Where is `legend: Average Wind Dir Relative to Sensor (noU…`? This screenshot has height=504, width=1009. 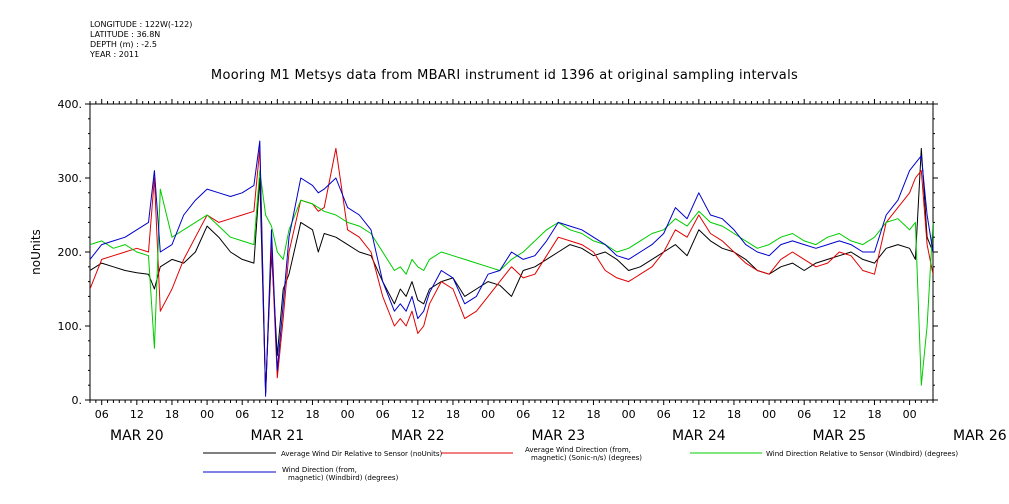 legend: Average Wind Dir Relative to Sensor (noU… is located at coordinates (580, 464).